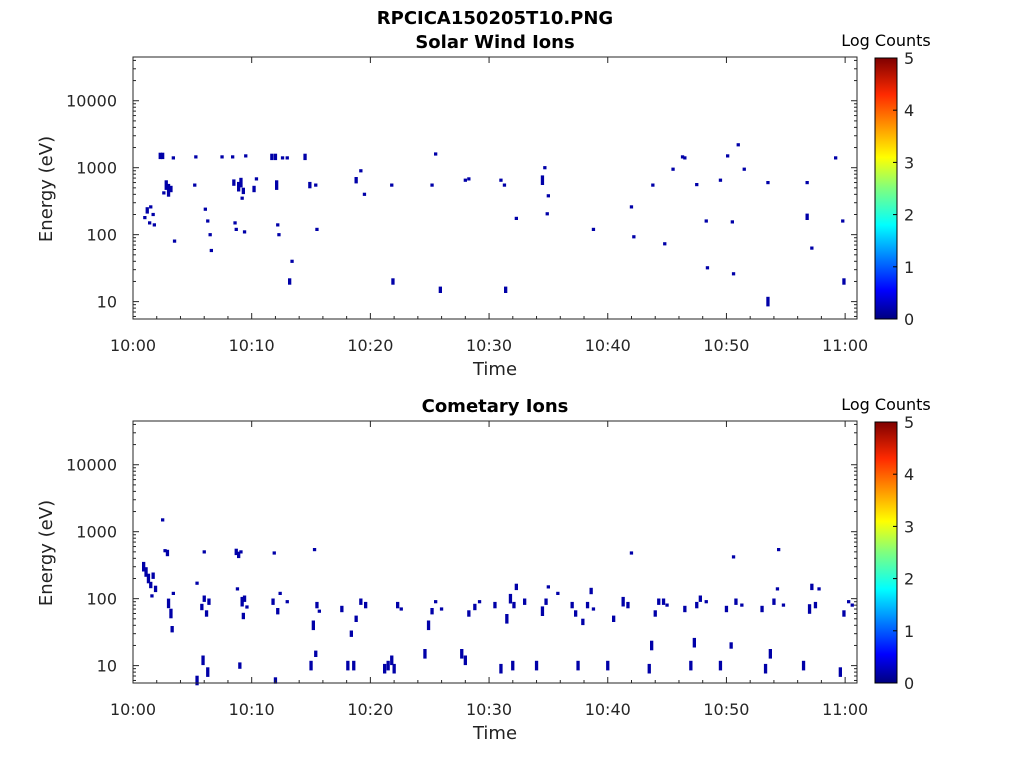 This screenshot has height=768, width=1024. Describe the element at coordinates (909, 683) in the screenshot. I see `colorbar-tick-label: 0` at that location.